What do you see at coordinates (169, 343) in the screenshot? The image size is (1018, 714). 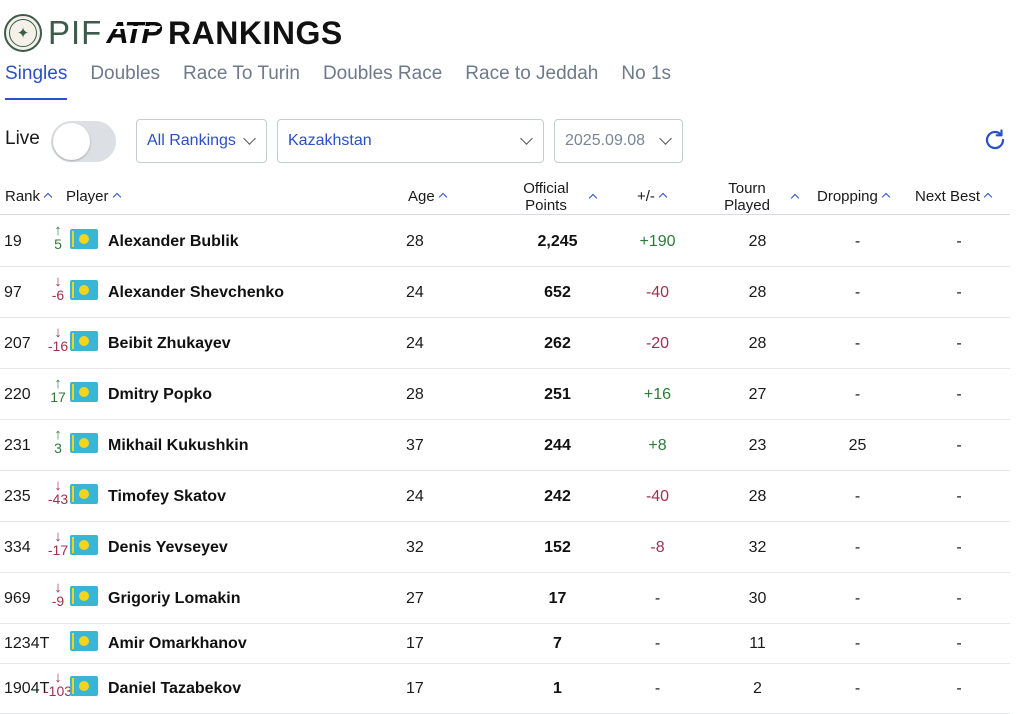 I see `player-name-link: Beibit Zhukayev` at bounding box center [169, 343].